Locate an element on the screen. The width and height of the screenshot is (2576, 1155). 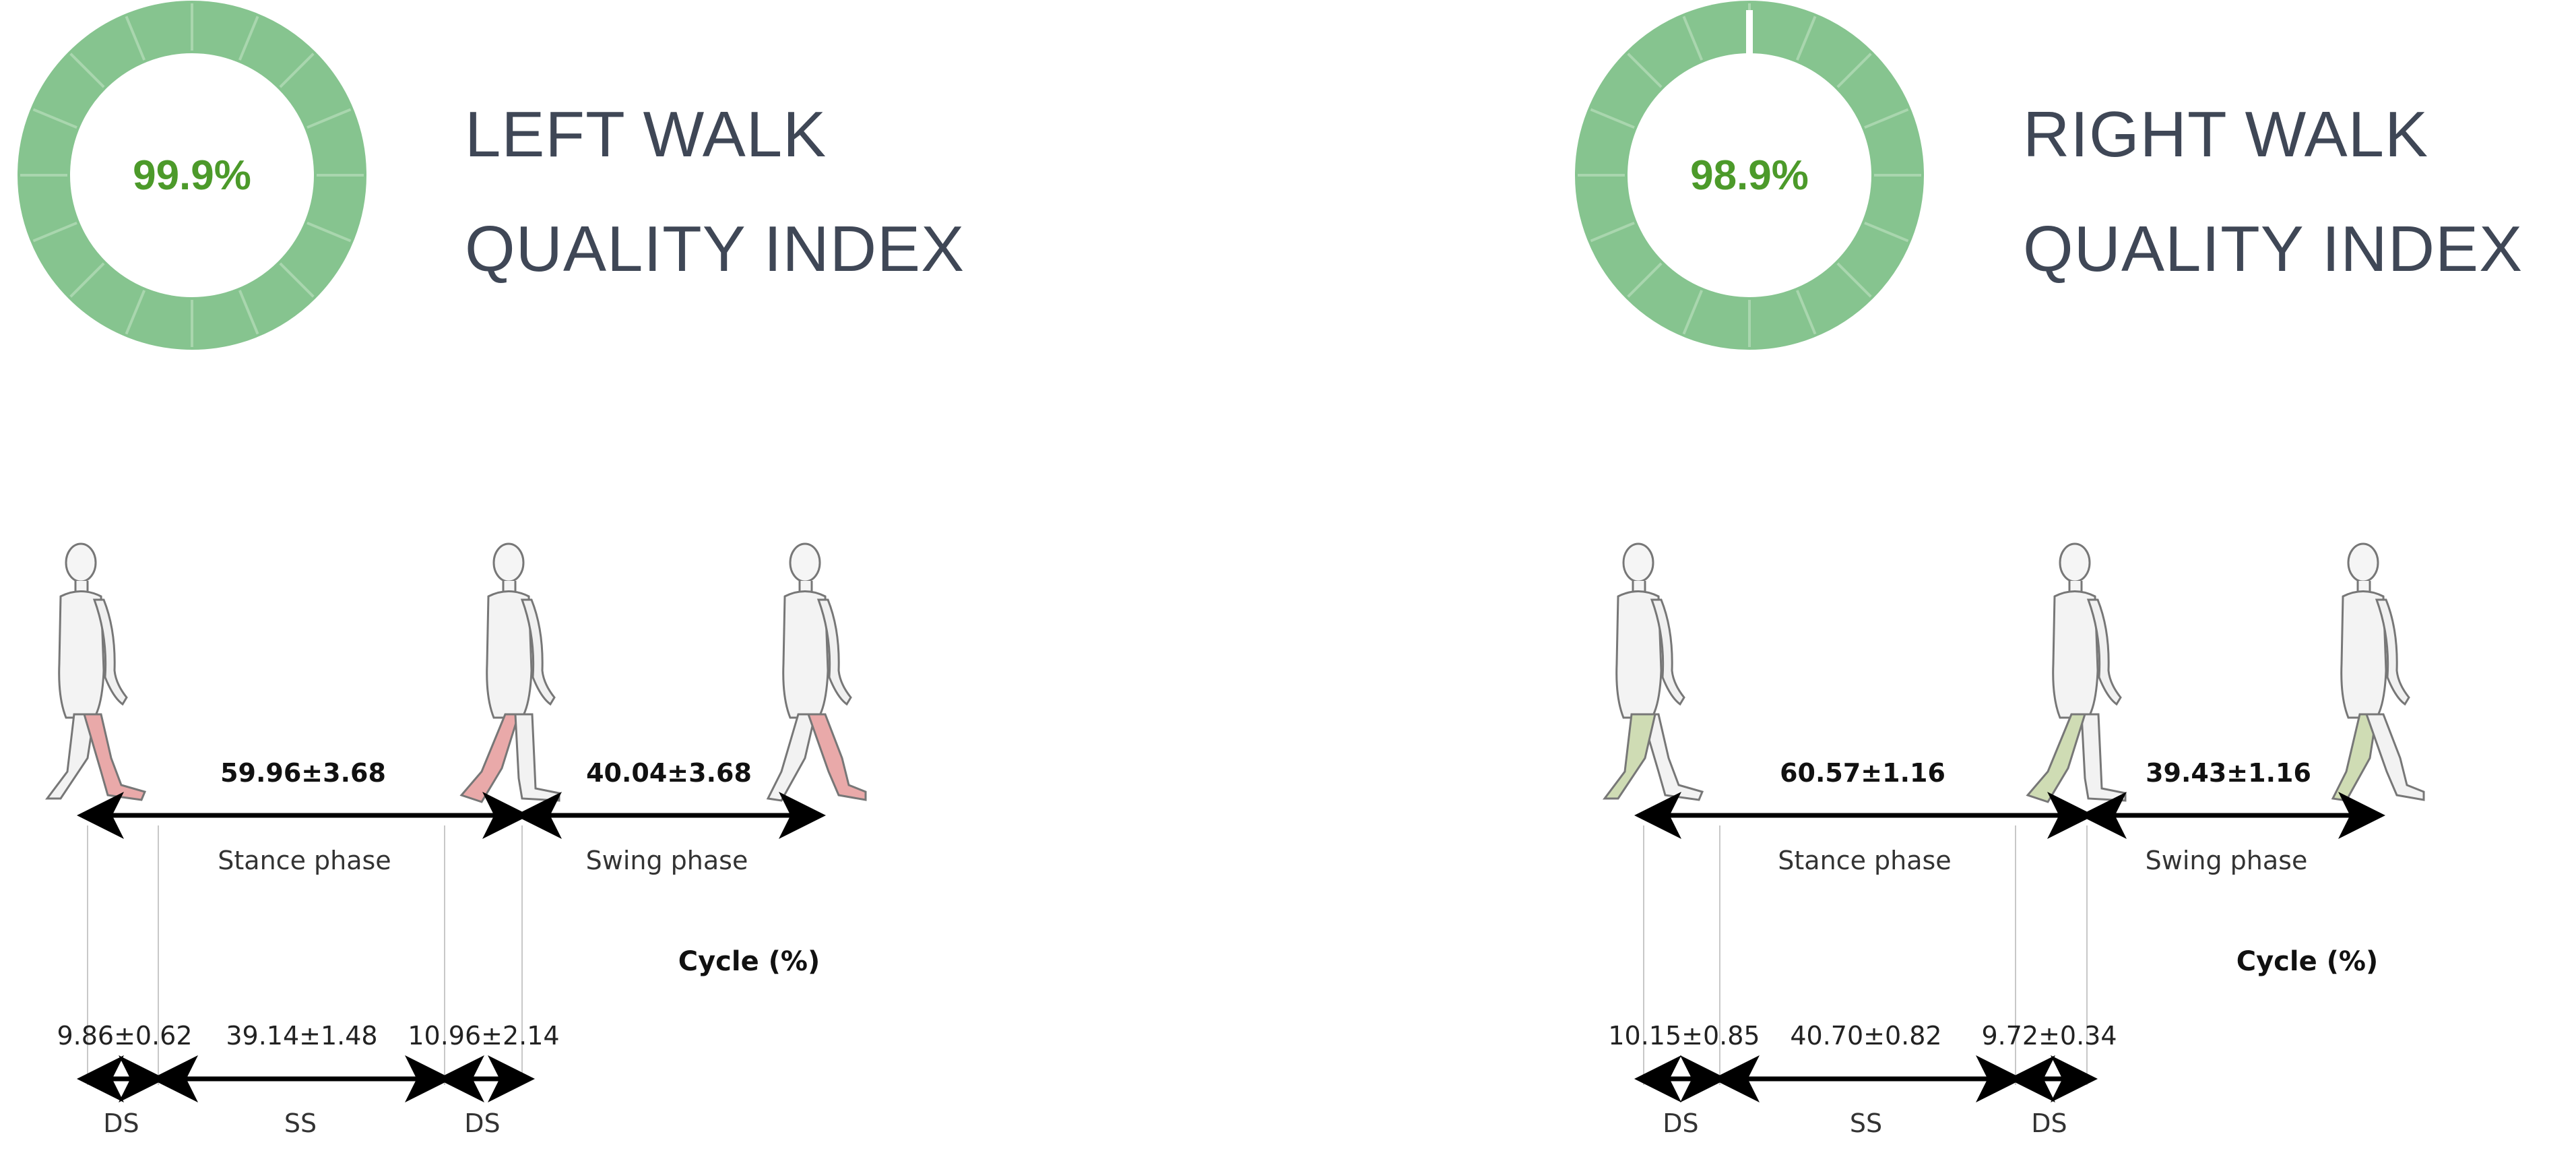
right-ds2-value: 9.72±0.34 is located at coordinates (2049, 1036).